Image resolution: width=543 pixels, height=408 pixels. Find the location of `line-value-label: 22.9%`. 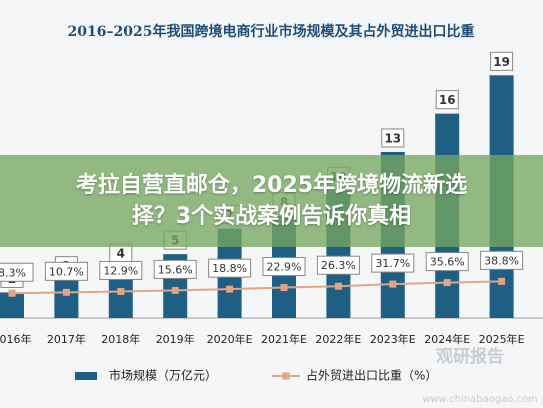

line-value-label: 22.9% is located at coordinates (284, 267).